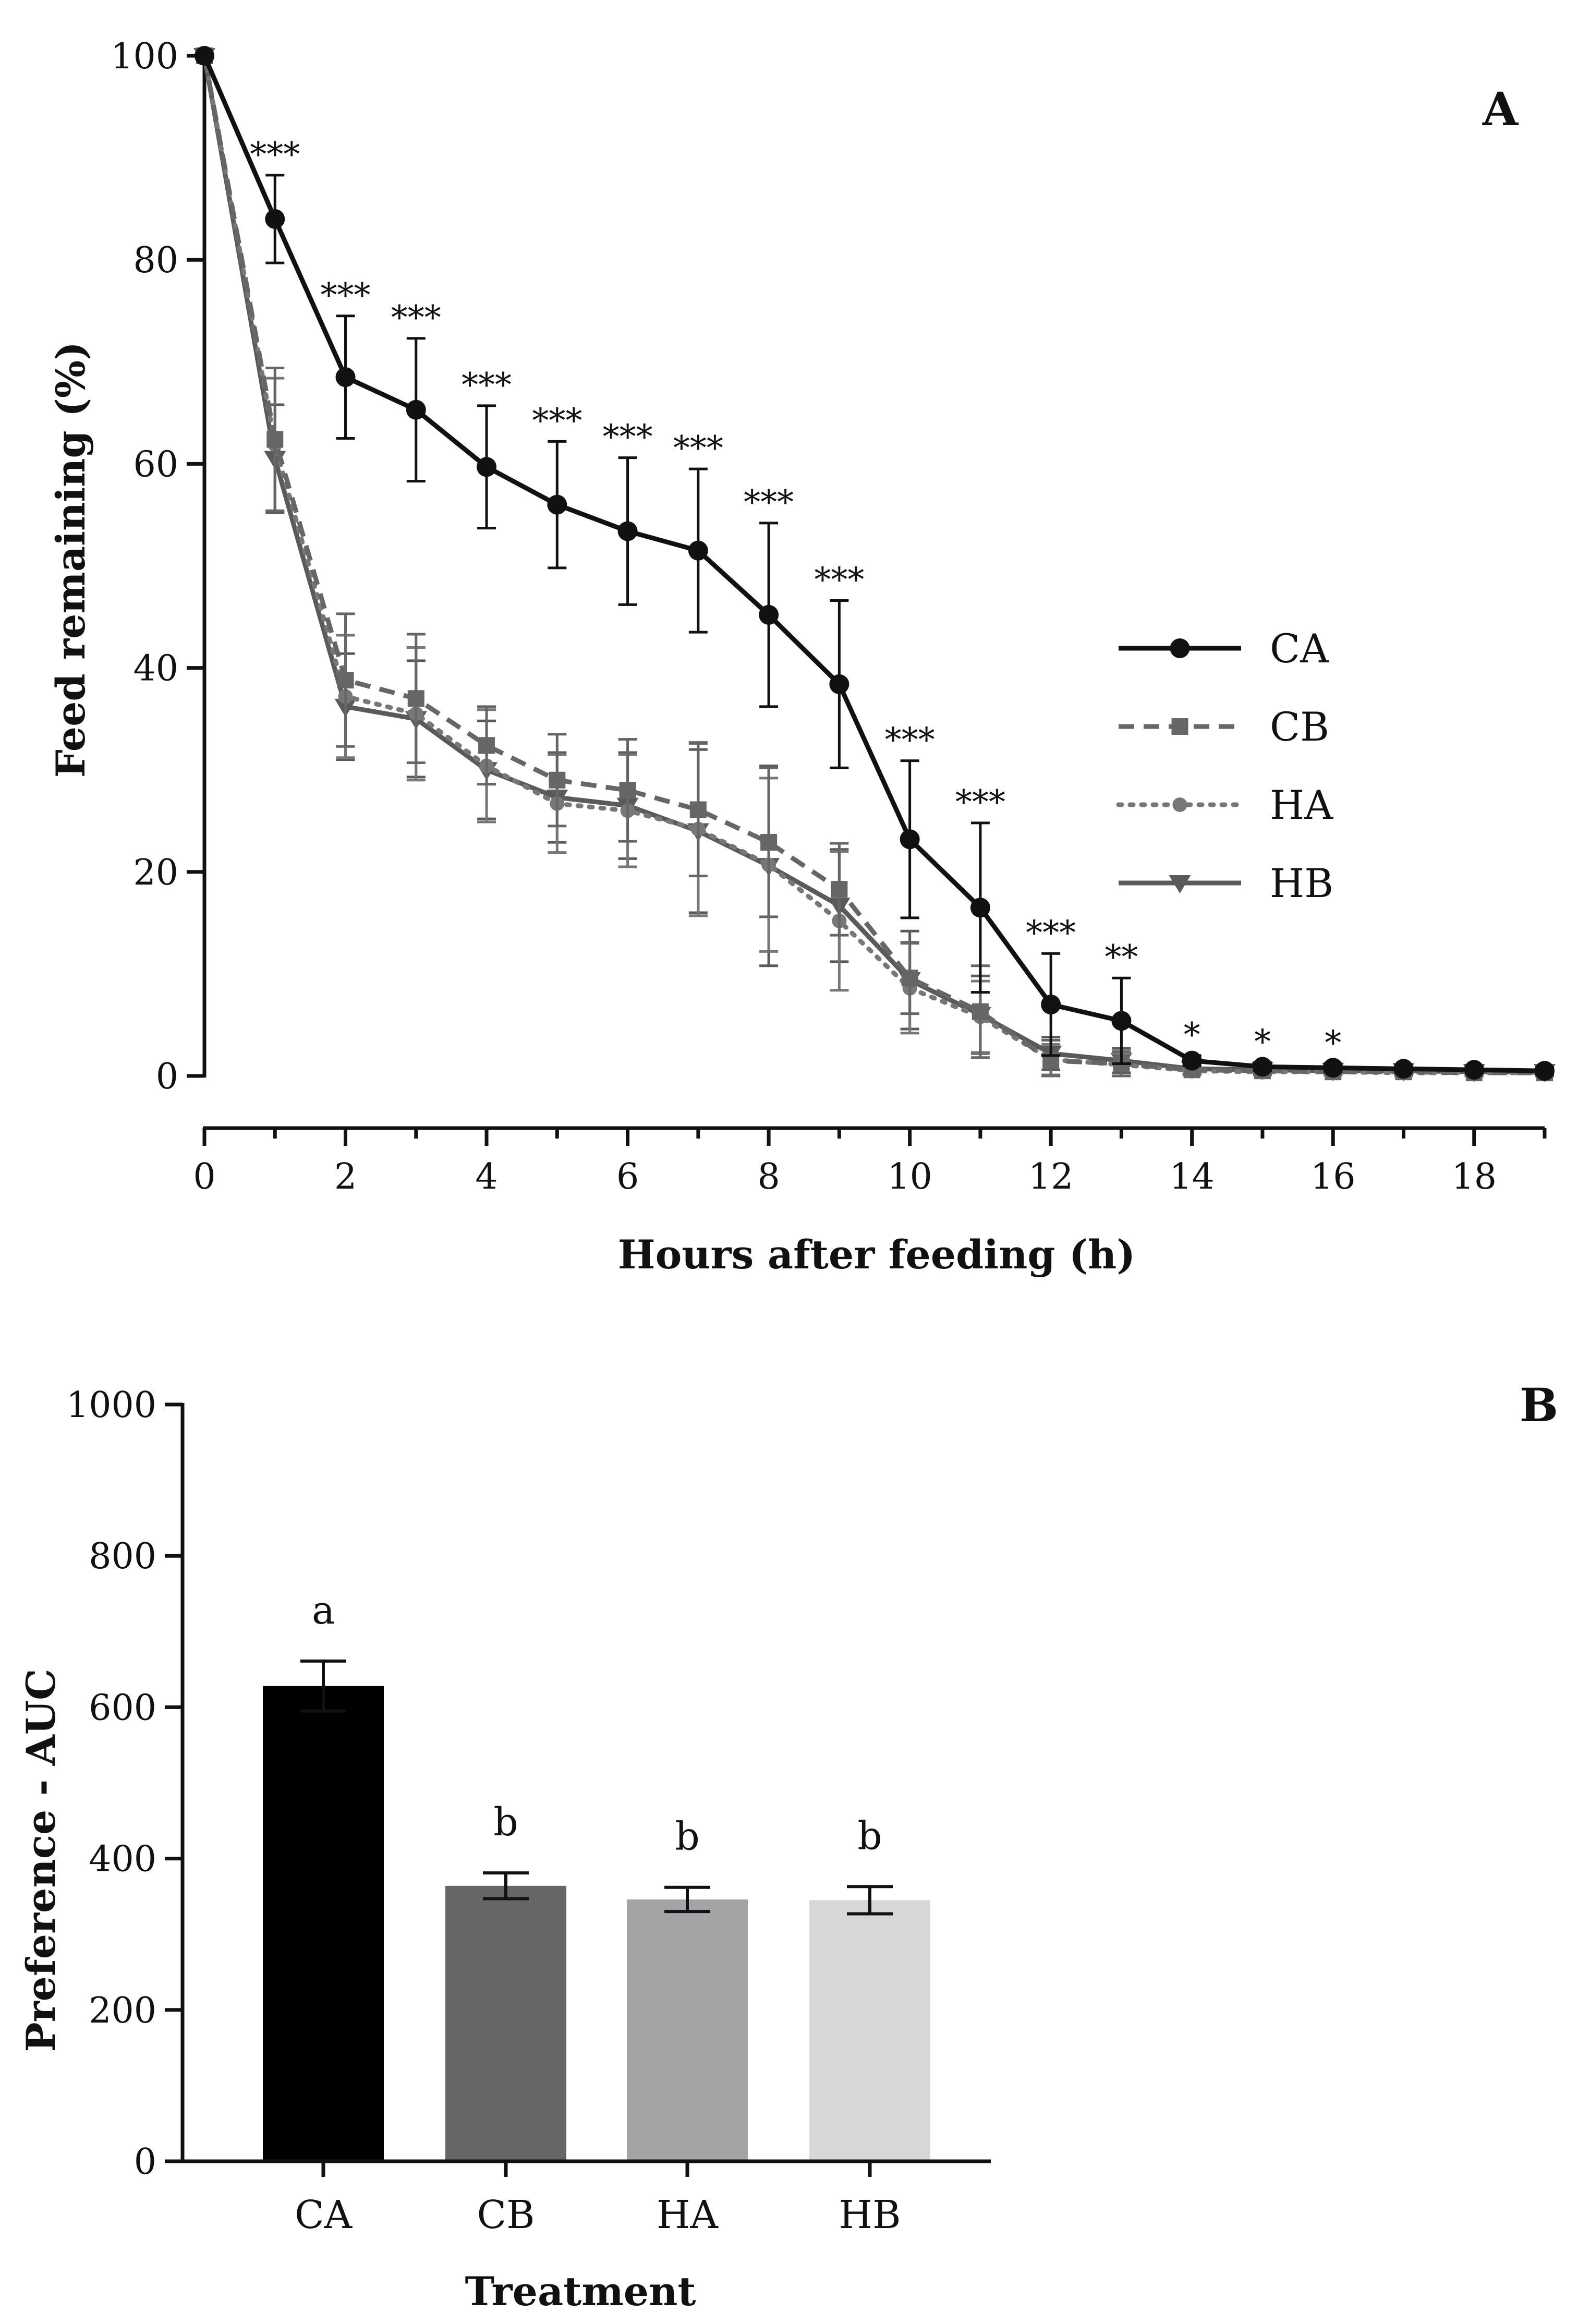  I want to click on category-label: CA, so click(324, 2215).